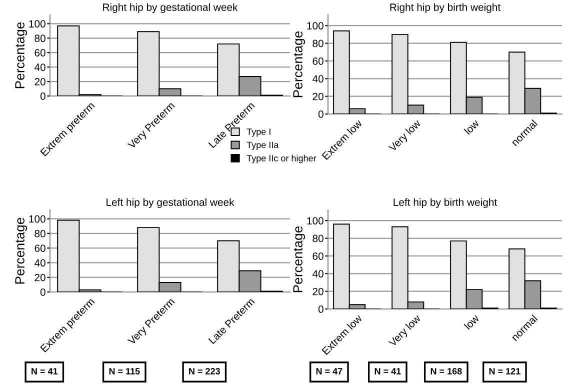 This screenshot has width=568, height=385. I want to click on legend-label: Type IIa, so click(262, 146).